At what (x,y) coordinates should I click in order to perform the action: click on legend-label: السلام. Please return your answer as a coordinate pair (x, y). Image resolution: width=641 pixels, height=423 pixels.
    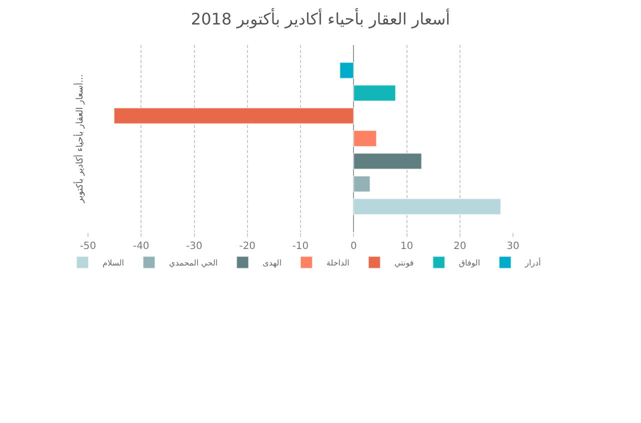
    Looking at the image, I should click on (113, 263).